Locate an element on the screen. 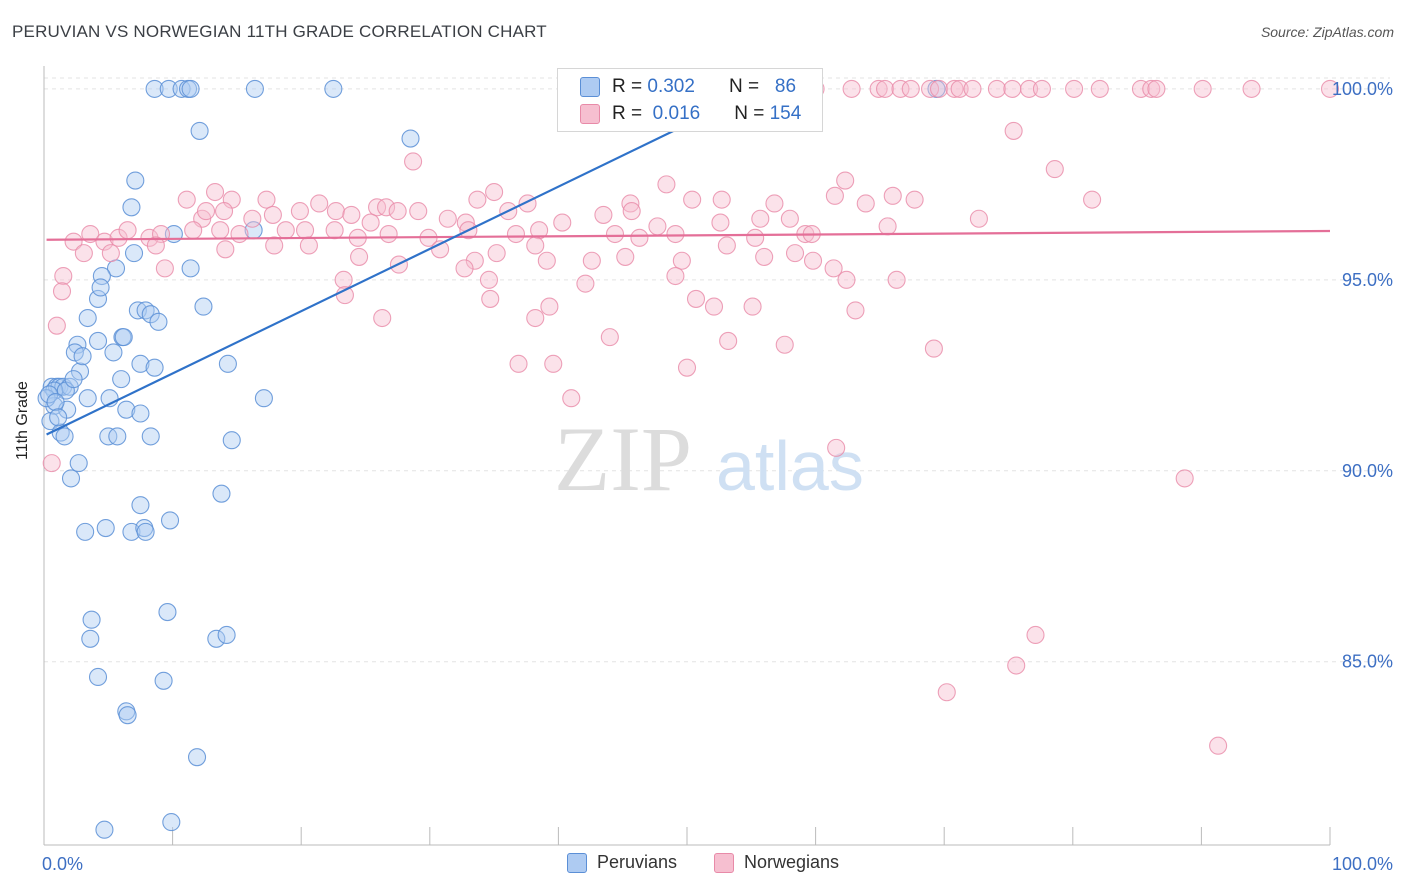 Image resolution: width=1406 pixels, height=892 pixels. peruvians-legend-swatch is located at coordinates (576, 862).